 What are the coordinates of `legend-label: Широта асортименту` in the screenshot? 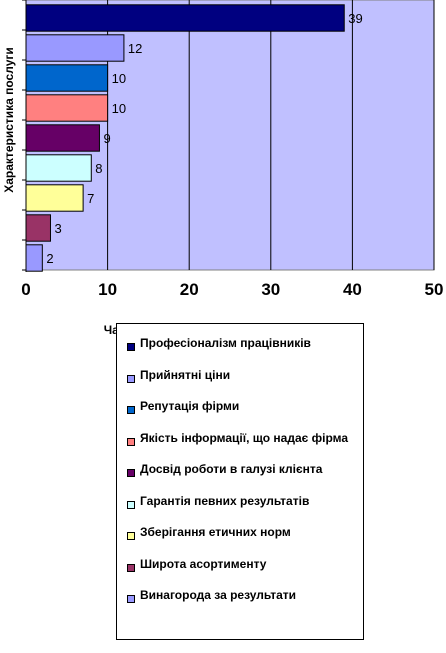 It's located at (203, 563).